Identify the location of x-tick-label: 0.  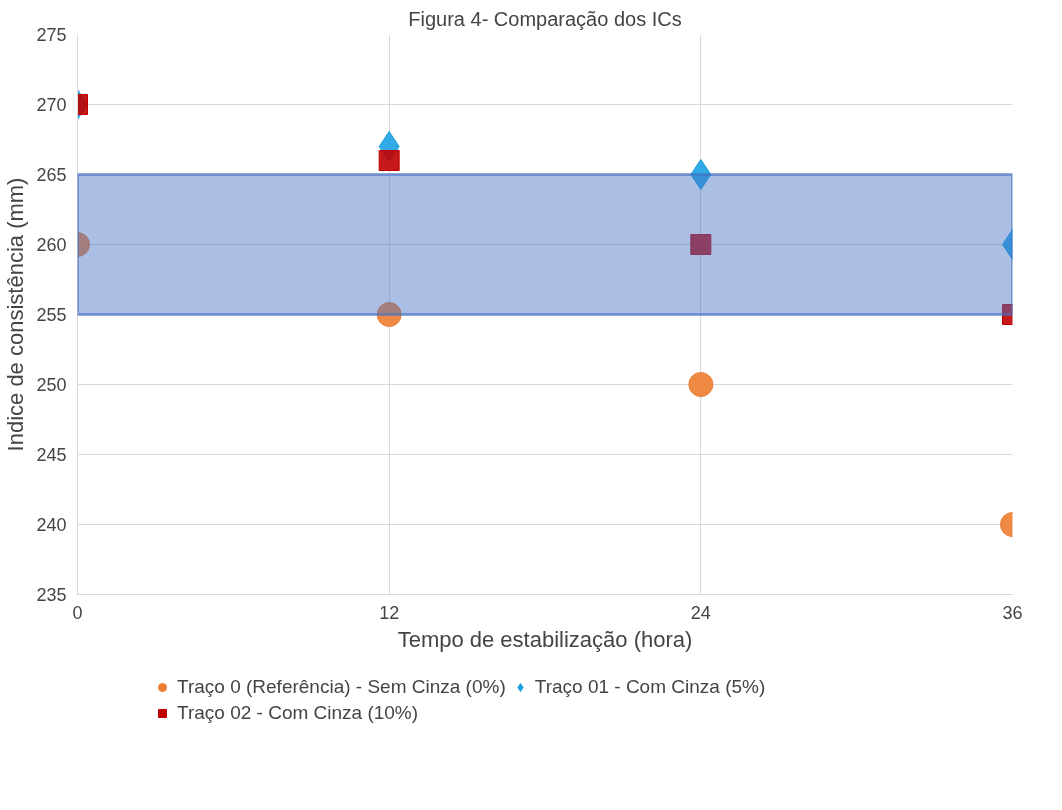
(77, 612).